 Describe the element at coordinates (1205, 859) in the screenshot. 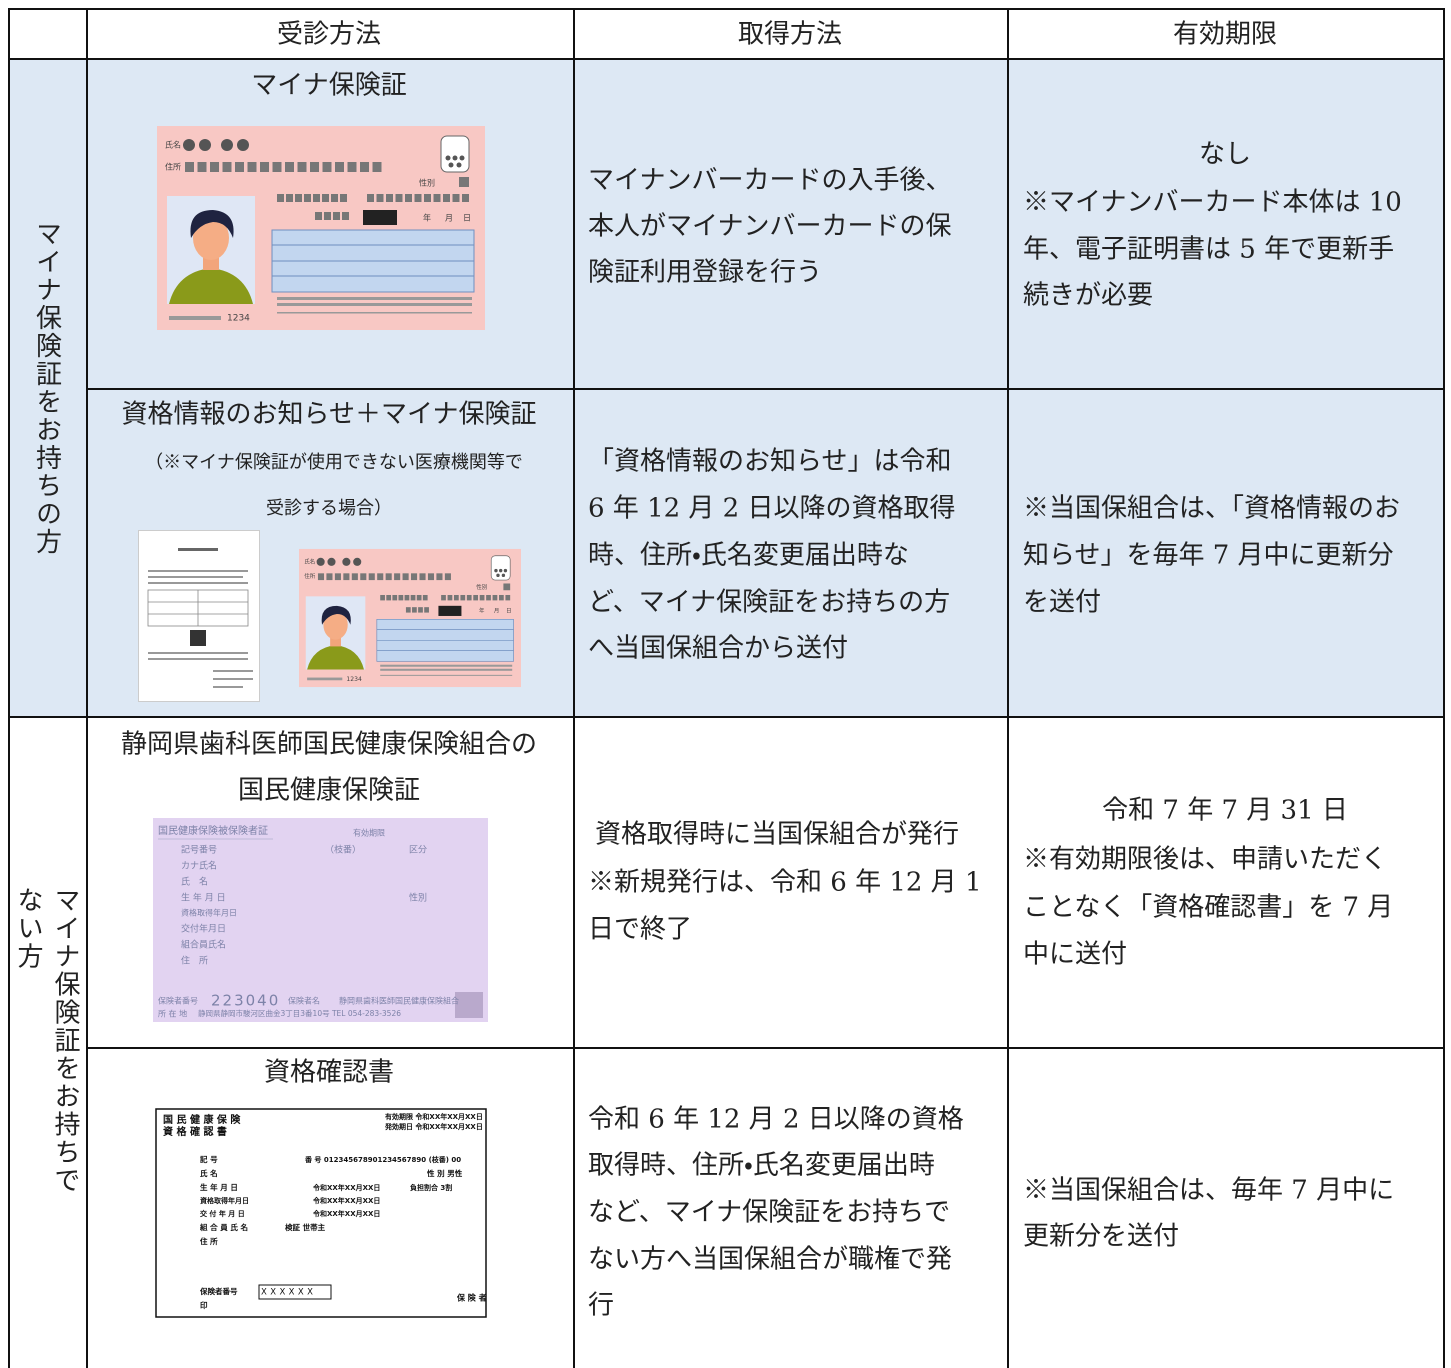

I see `expiry-text: ※有効期限後は、申請いただく` at that location.